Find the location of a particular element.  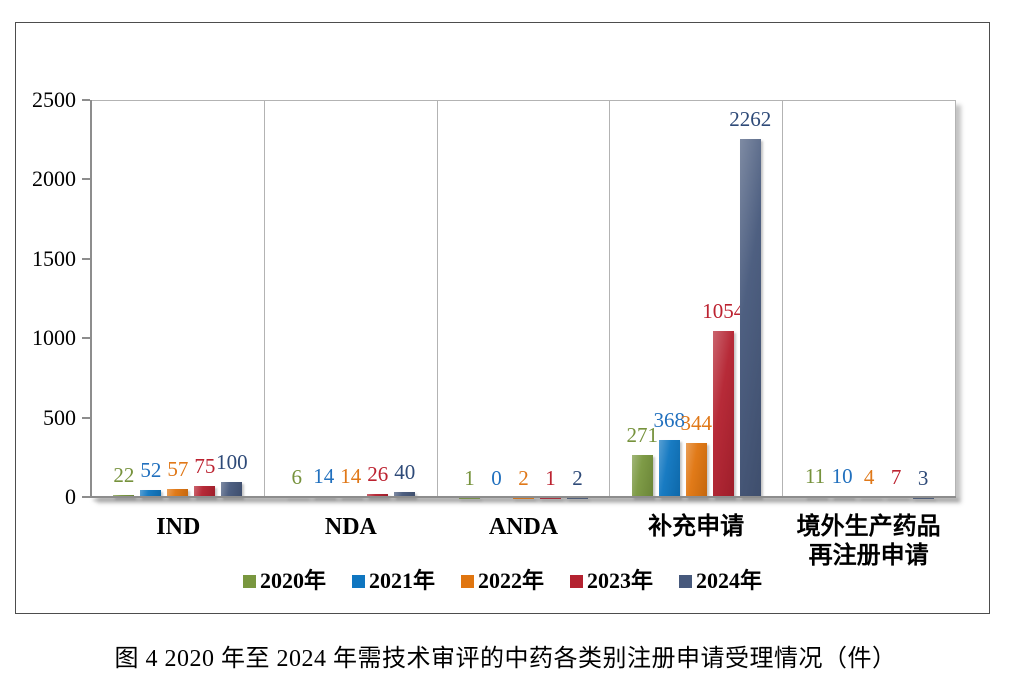

bar-value-label: 2262 is located at coordinates (750, 118).